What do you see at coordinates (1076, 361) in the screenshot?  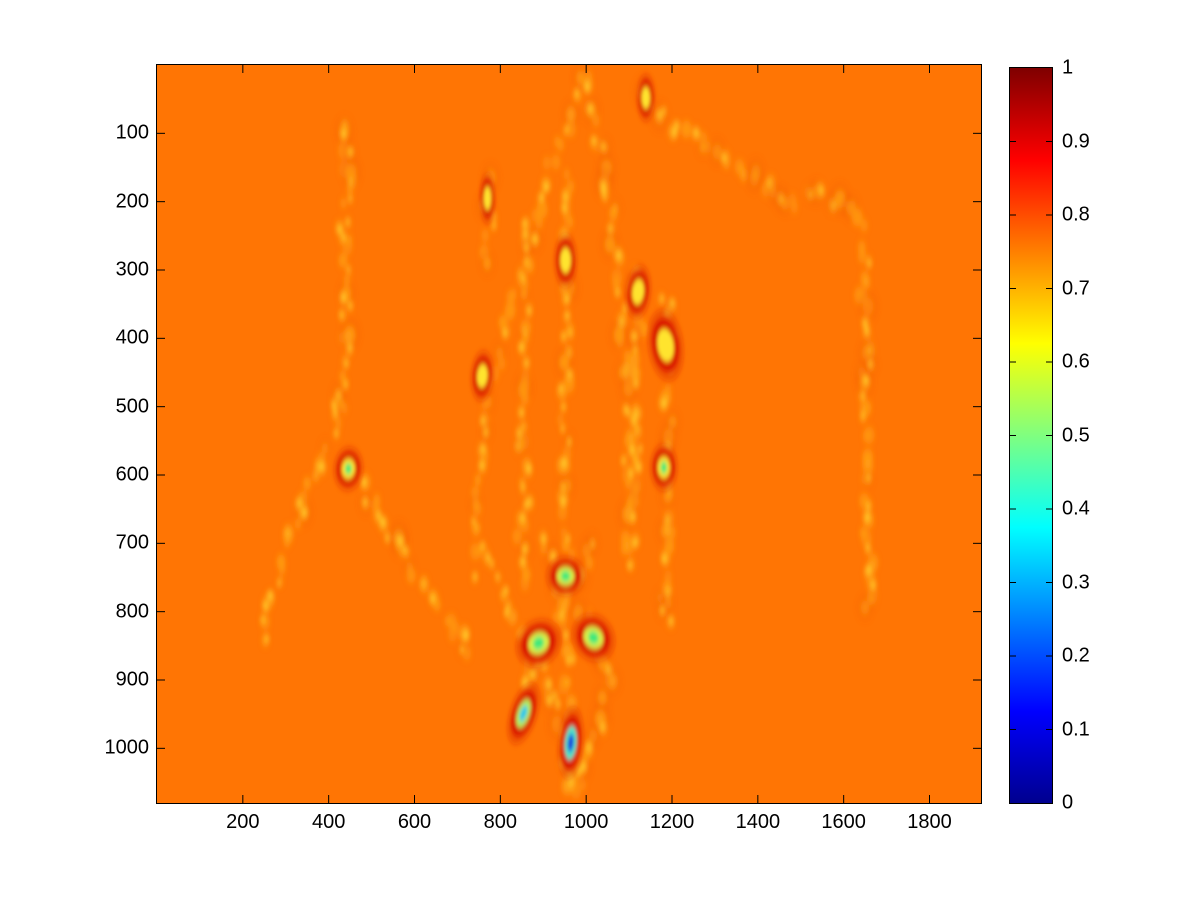 I see `colorbar-tick-label: 0.6` at bounding box center [1076, 361].